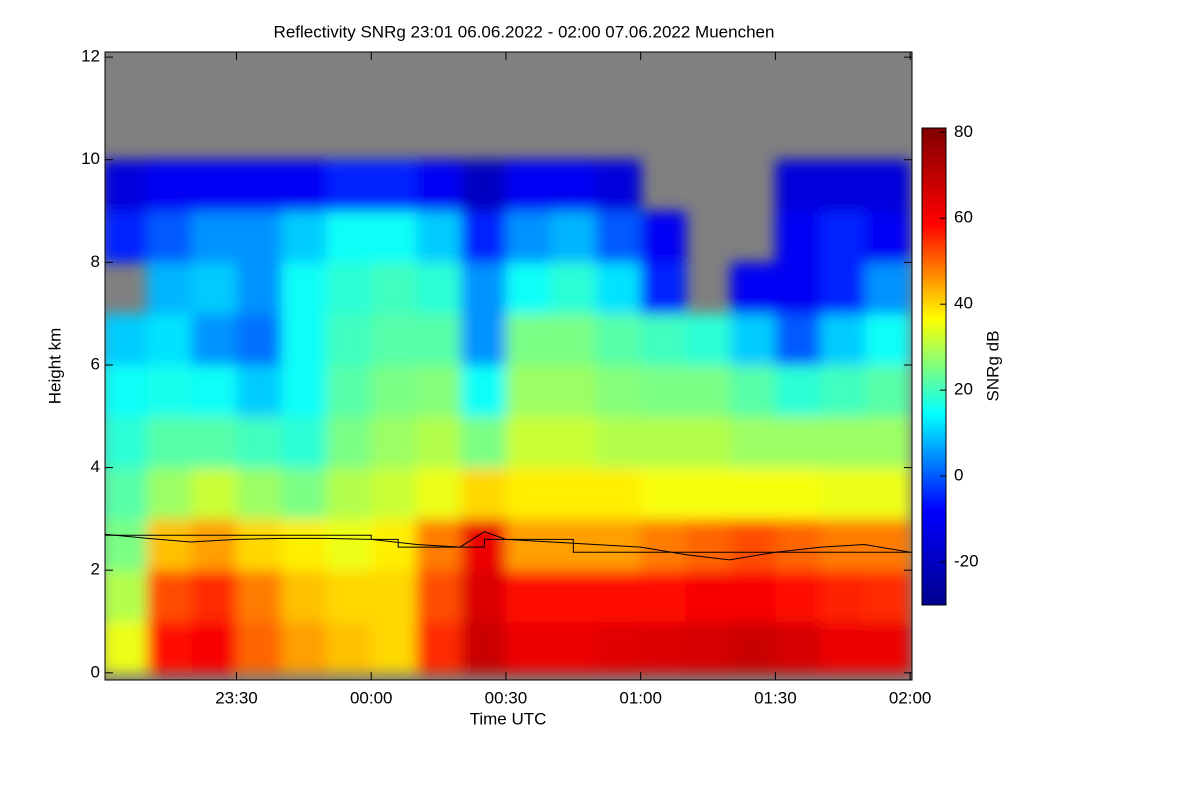  Describe the element at coordinates (966, 561) in the screenshot. I see `colorbar-tick-label: -20` at that location.